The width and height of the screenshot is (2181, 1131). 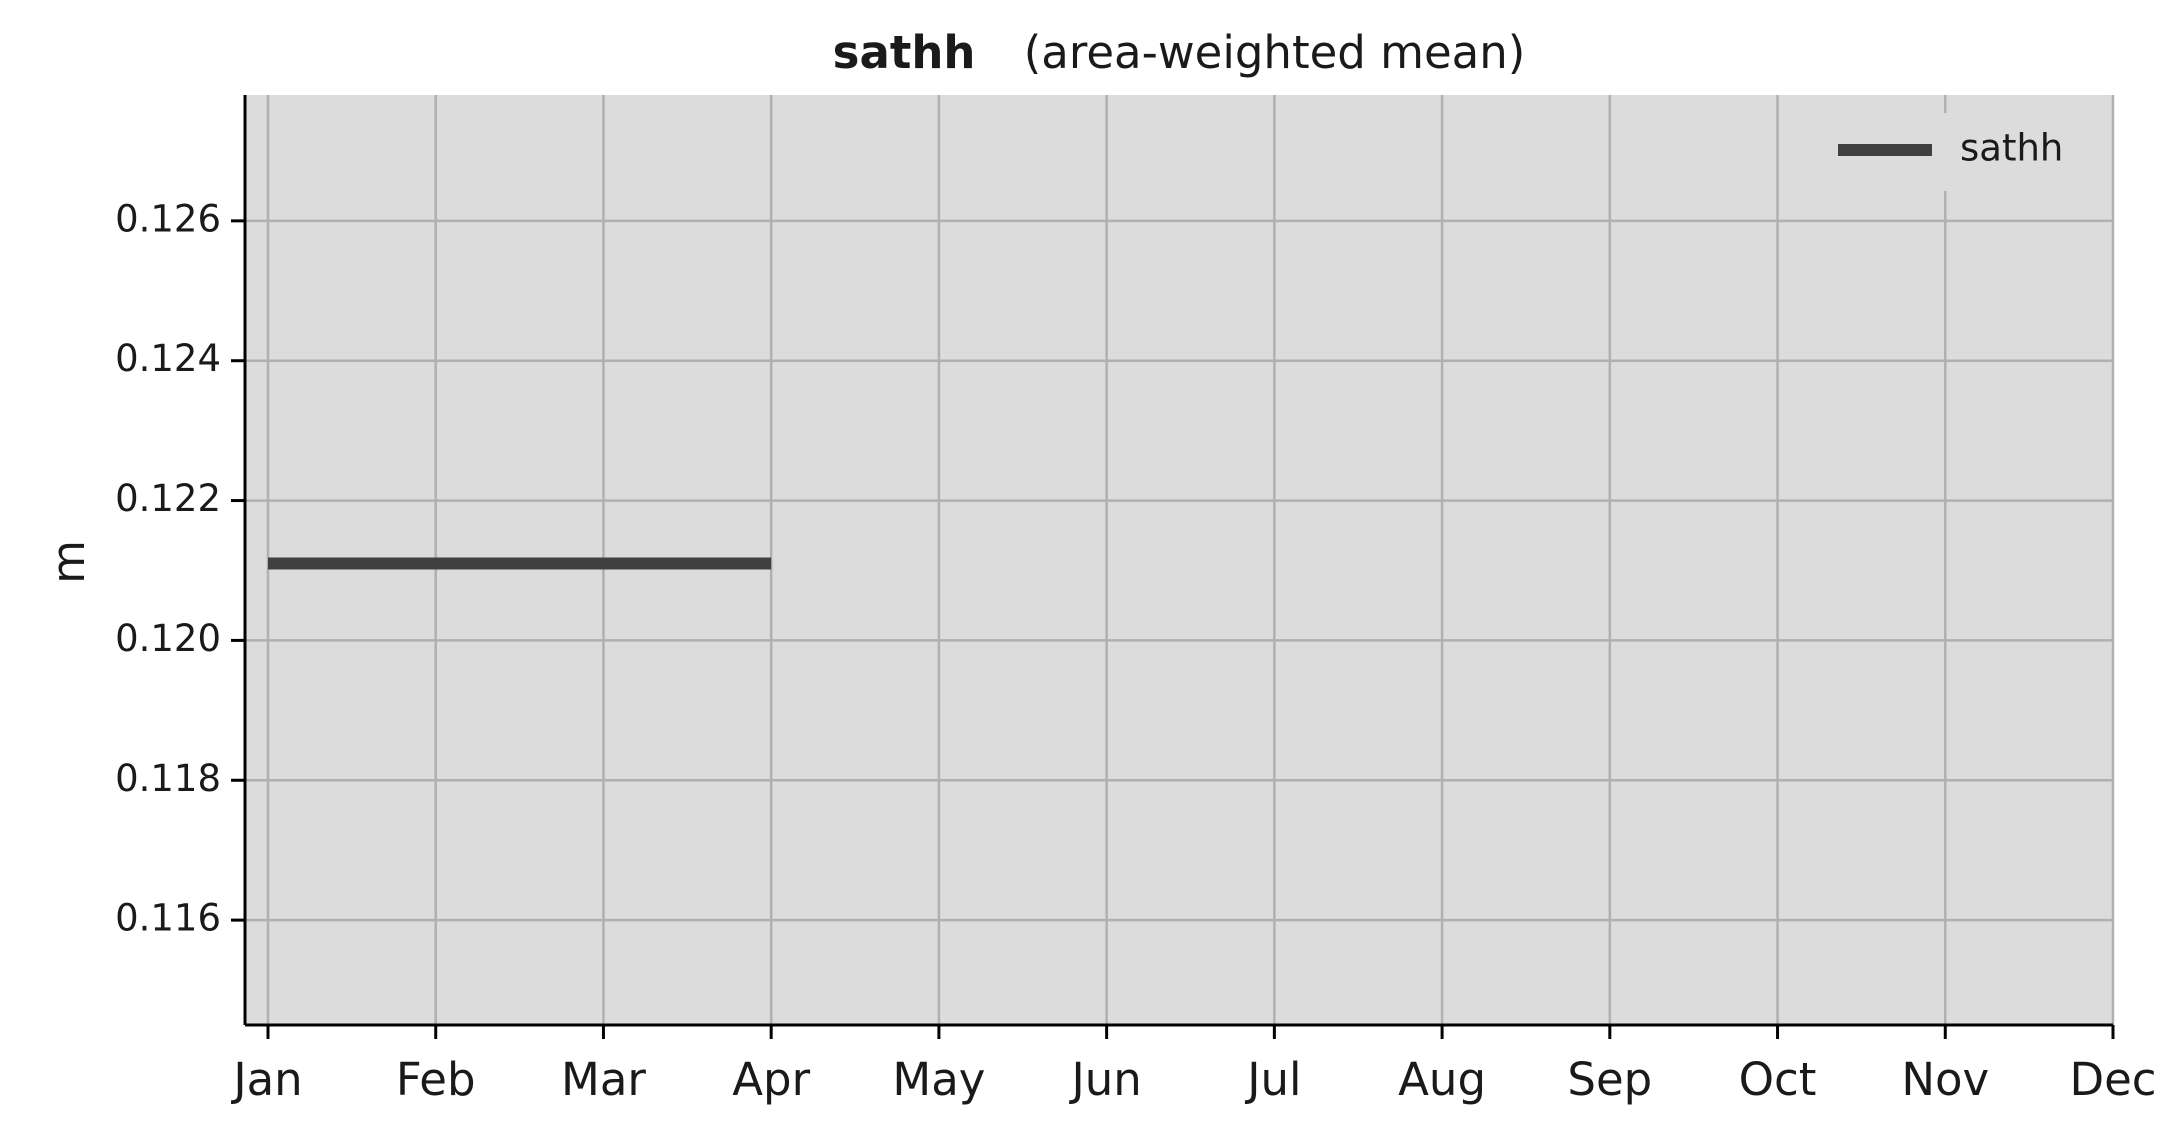 I want to click on chart-title: sathh (area-weighted mean), so click(x=1179, y=52).